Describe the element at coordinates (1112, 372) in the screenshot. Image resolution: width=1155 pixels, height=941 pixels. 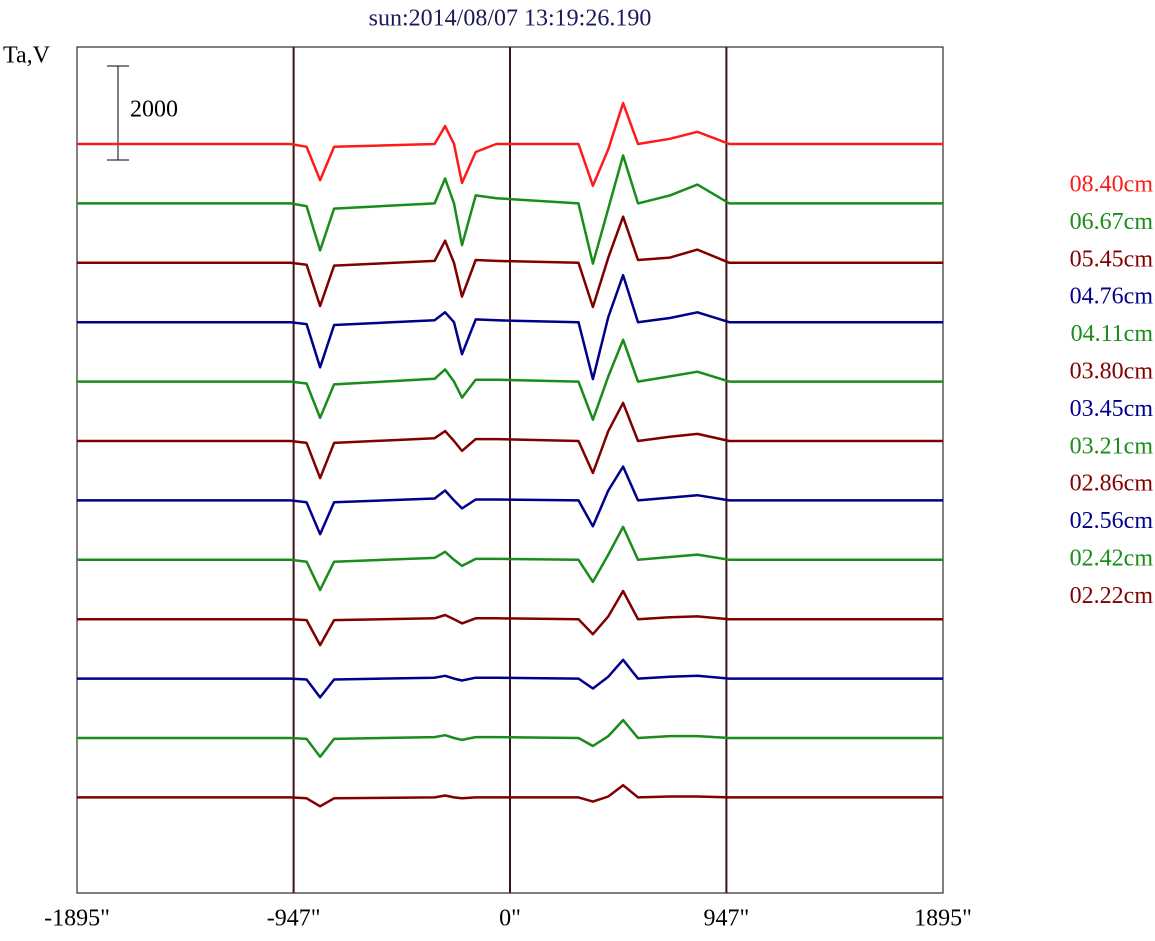
I see `legend-entry: 03.80cm` at that location.